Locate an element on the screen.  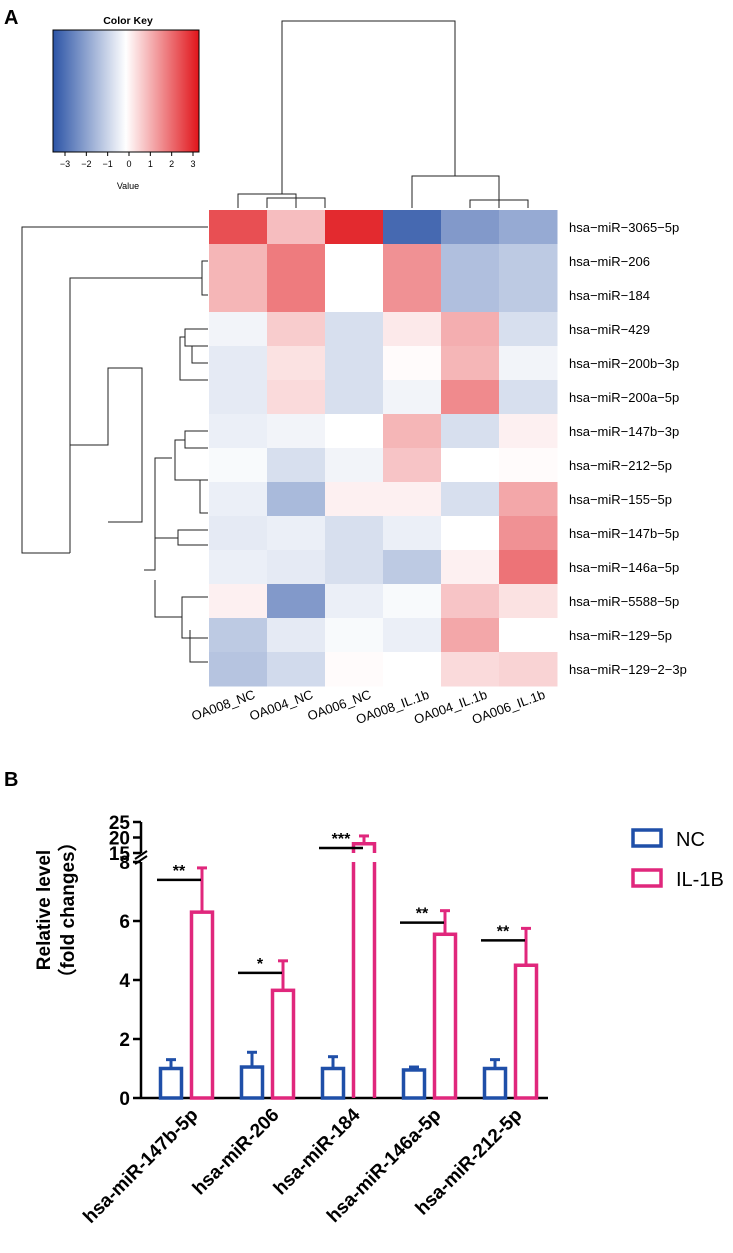
legend-label: IL-1B is located at coordinates (700, 880).